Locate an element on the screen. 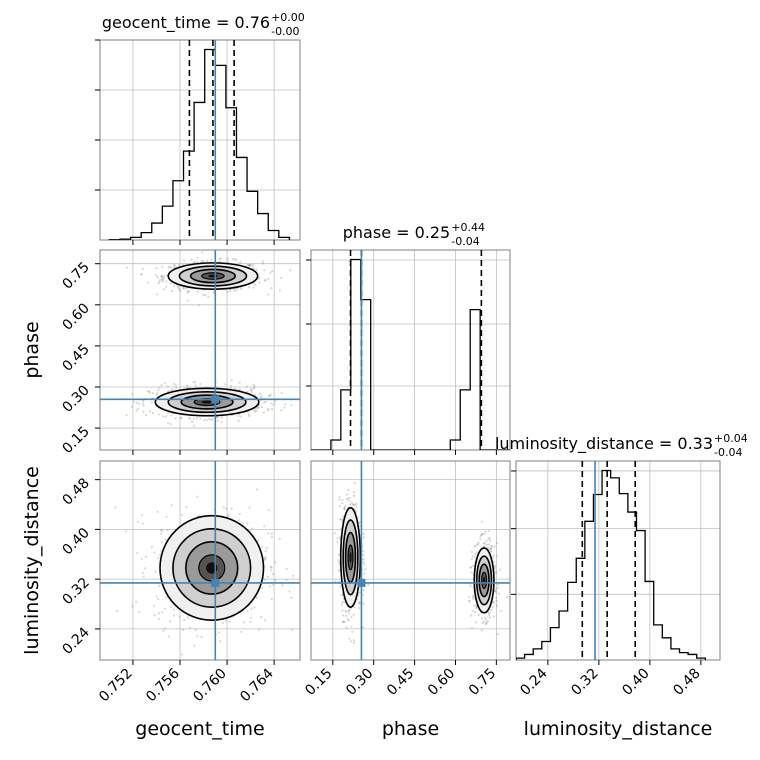 This screenshot has width=760, height=760. x-tick-label: 0.756 is located at coordinates (163, 685).